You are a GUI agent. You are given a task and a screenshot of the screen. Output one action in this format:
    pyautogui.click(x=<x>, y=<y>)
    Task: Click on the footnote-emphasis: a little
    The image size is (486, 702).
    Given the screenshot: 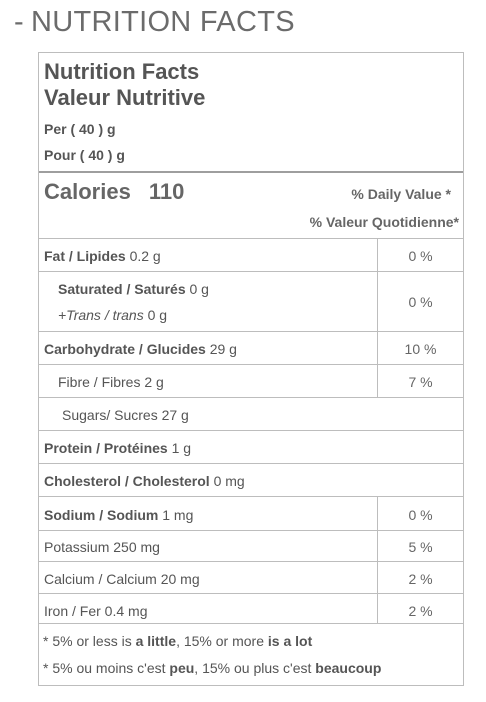 What is the action you would take?
    pyautogui.click(x=156, y=641)
    